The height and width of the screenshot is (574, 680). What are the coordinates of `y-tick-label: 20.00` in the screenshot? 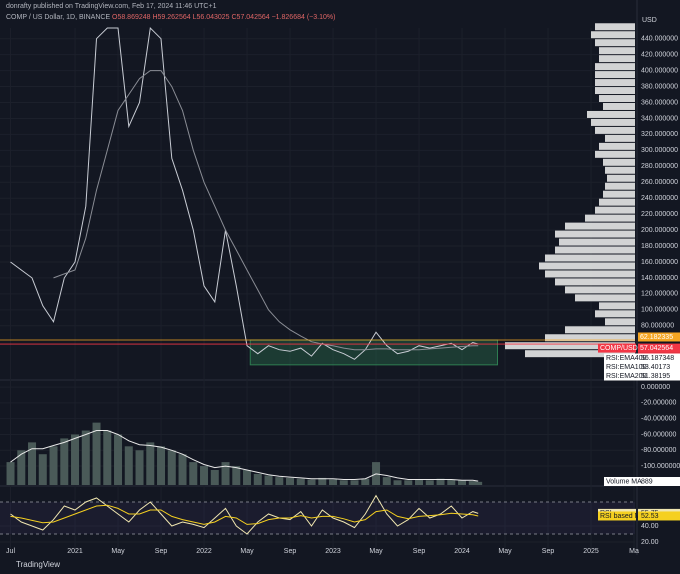 It's located at (650, 542).